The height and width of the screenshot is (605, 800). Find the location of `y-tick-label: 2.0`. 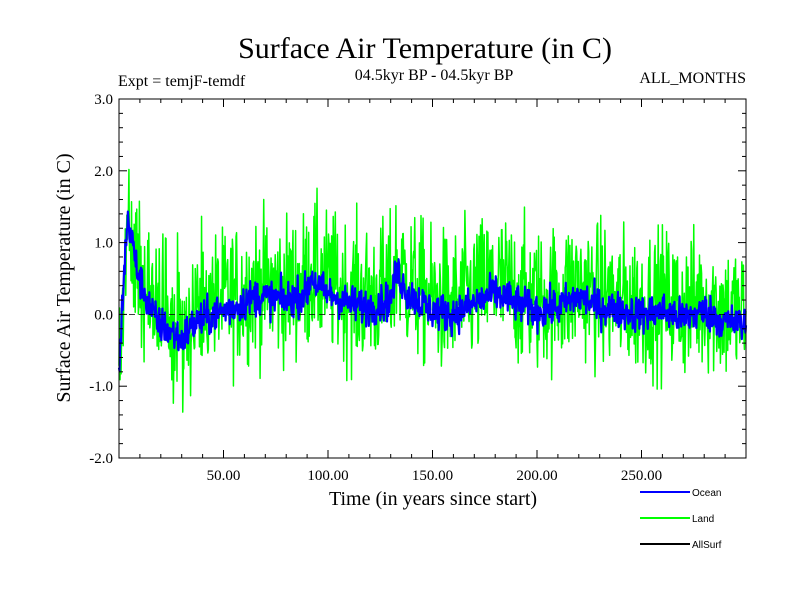

y-tick-label: 2.0 is located at coordinates (103, 172).